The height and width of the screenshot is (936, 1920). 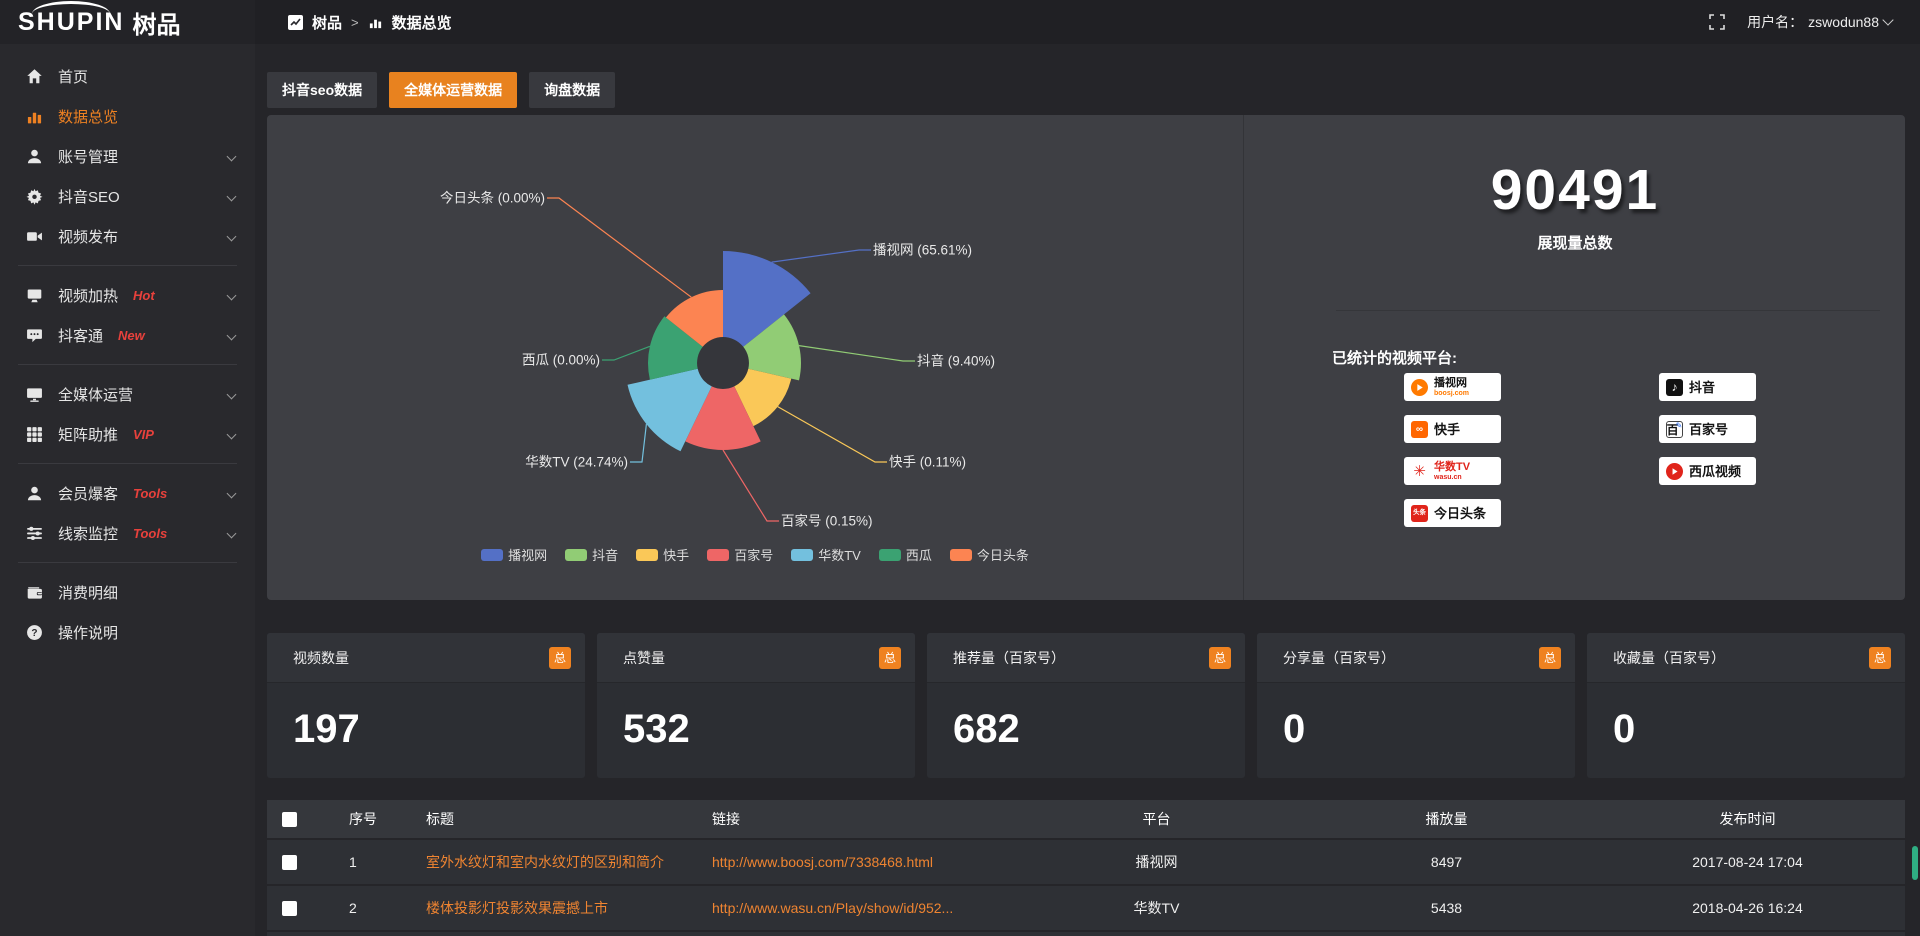 What do you see at coordinates (561, 360) in the screenshot?
I see `pie-label-西瓜: 西瓜 (0.00%)` at bounding box center [561, 360].